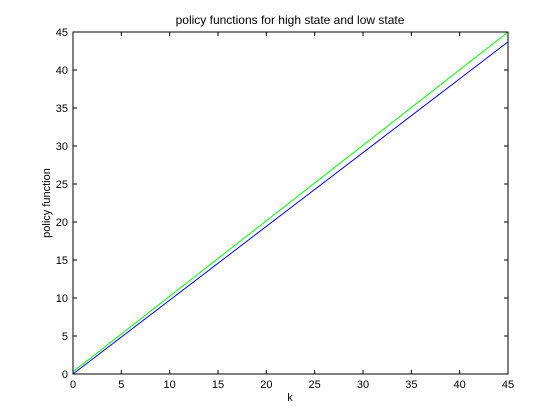  What do you see at coordinates (508, 385) in the screenshot?
I see `x-tick-label: 45` at bounding box center [508, 385].